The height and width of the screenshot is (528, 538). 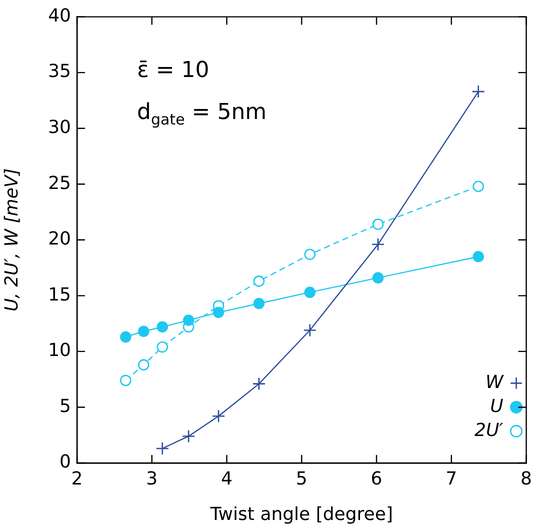 What do you see at coordinates (59, 183) in the screenshot?
I see `y-tick-label: 25` at bounding box center [59, 183].